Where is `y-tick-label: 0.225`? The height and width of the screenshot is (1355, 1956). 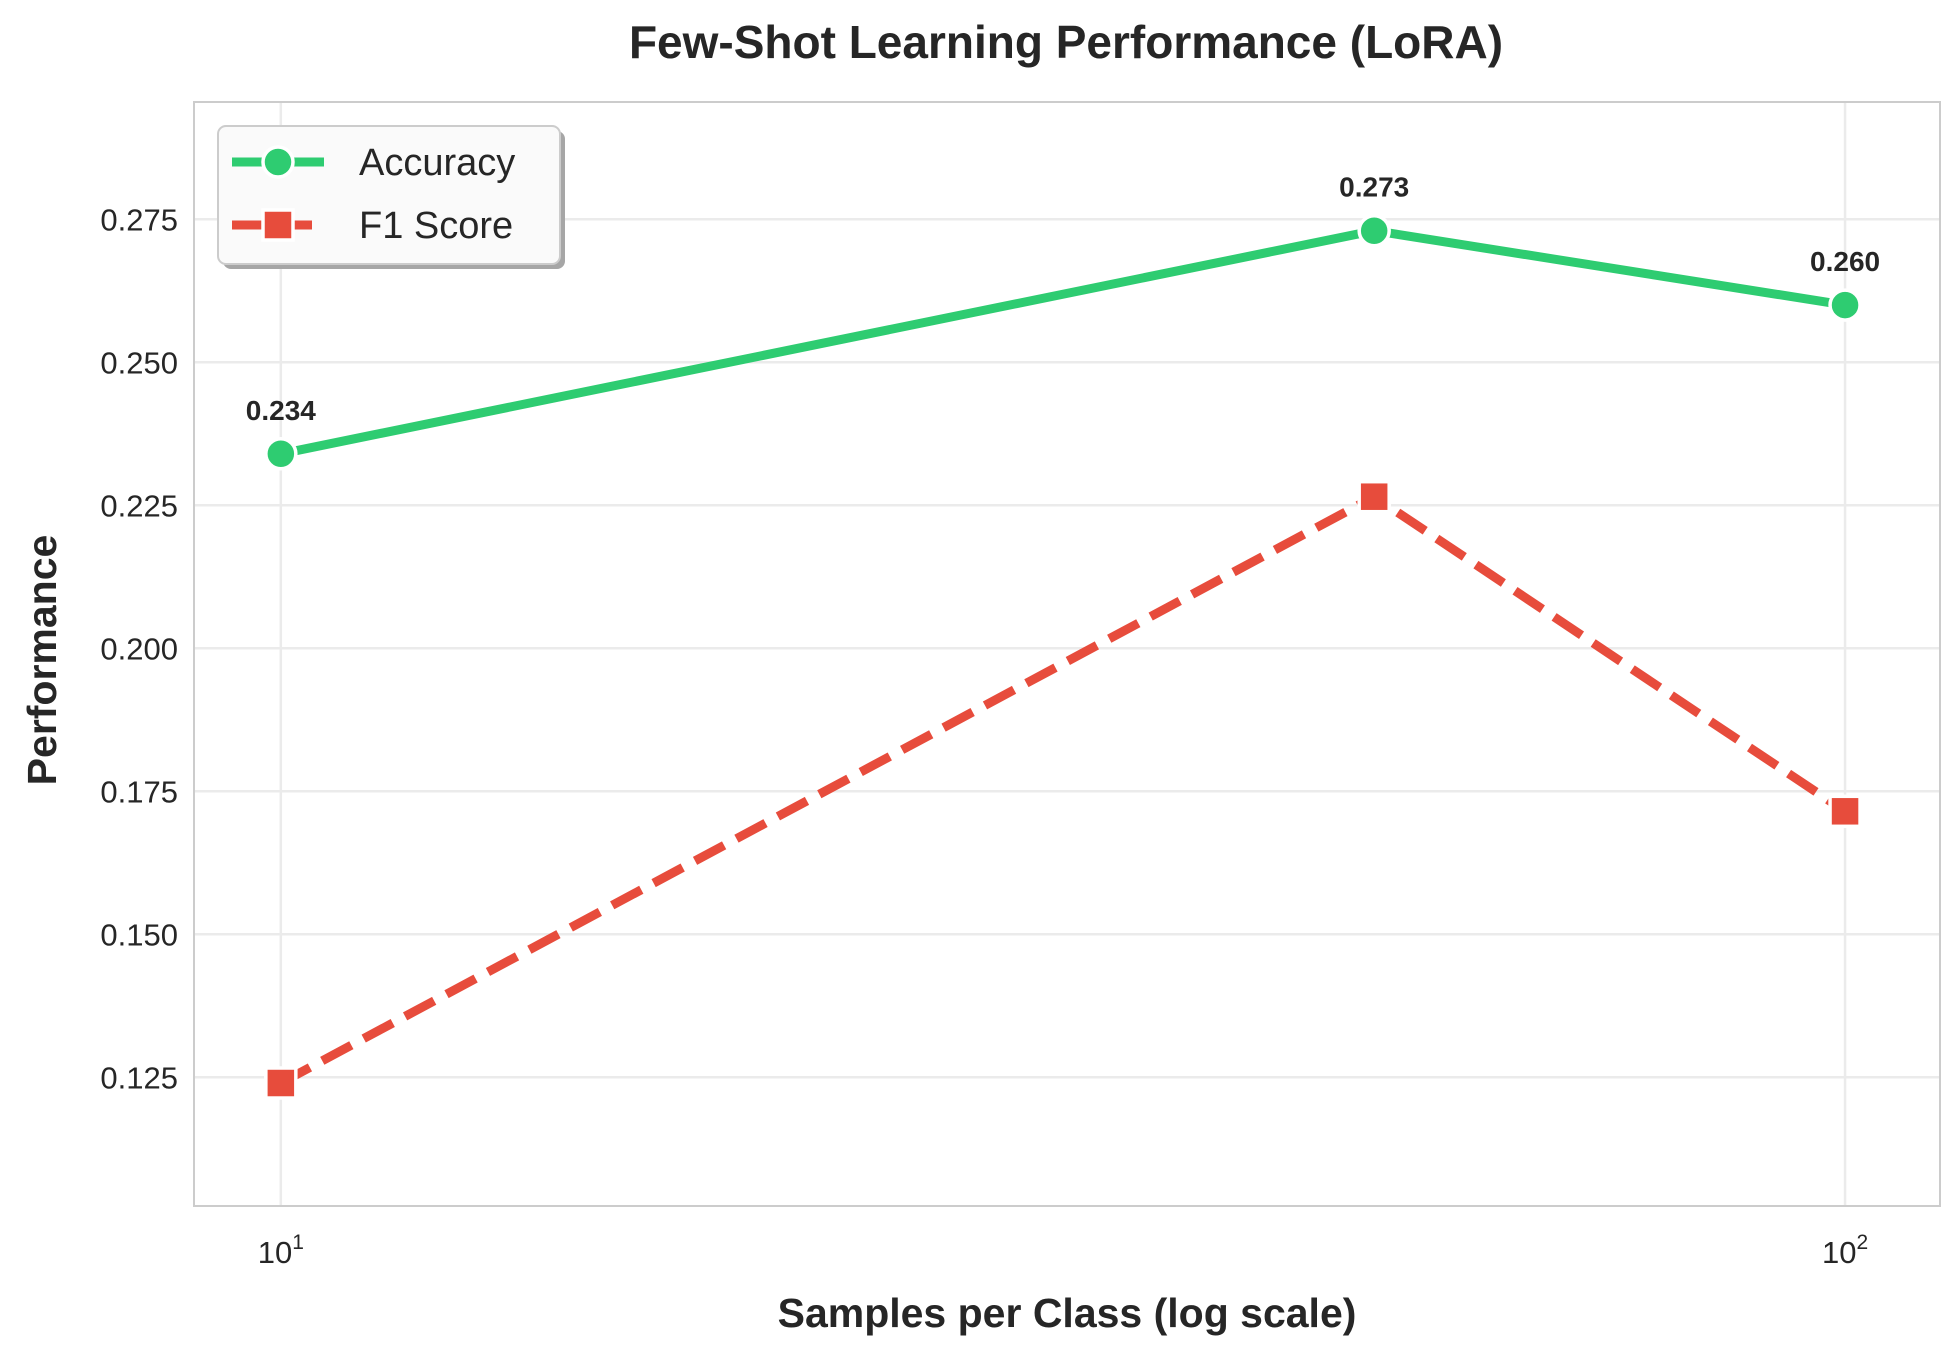
y-tick-label: 0.225 is located at coordinates (139, 505).